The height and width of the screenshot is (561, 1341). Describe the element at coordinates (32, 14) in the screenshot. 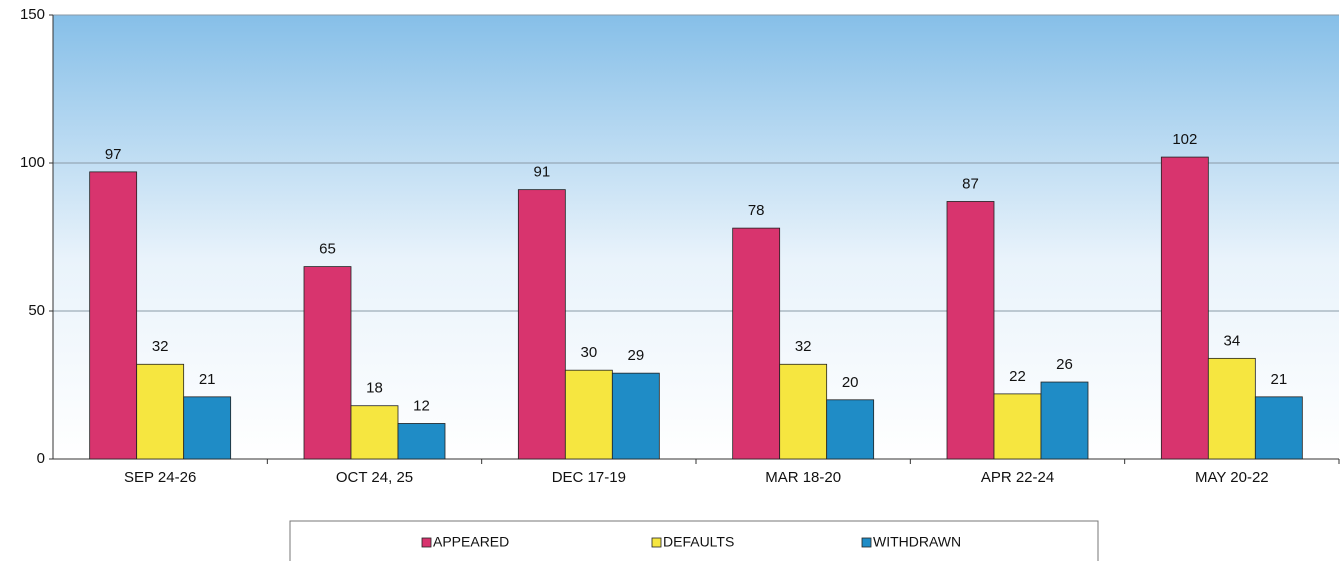

I see `y-tick-label: 150` at that location.